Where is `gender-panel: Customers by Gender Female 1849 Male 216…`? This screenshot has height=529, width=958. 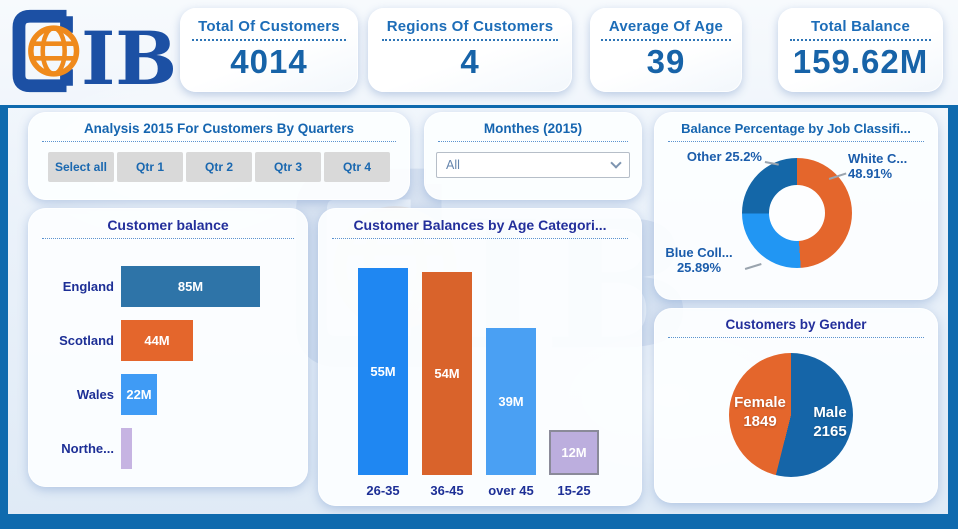
gender-panel: Customers by Gender Female 1849 Male 216… is located at coordinates (796, 405).